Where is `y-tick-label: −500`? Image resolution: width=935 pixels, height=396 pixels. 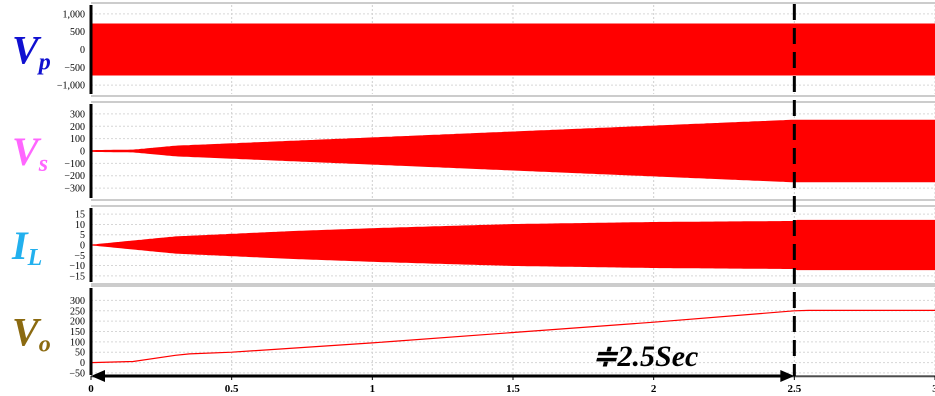
y-tick-label: −500 is located at coordinates (74, 68).